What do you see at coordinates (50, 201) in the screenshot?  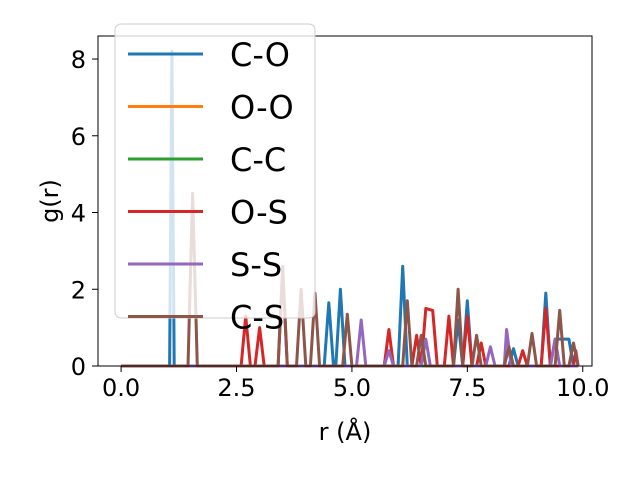 I see `y-axis-label: g(r)` at bounding box center [50, 201].